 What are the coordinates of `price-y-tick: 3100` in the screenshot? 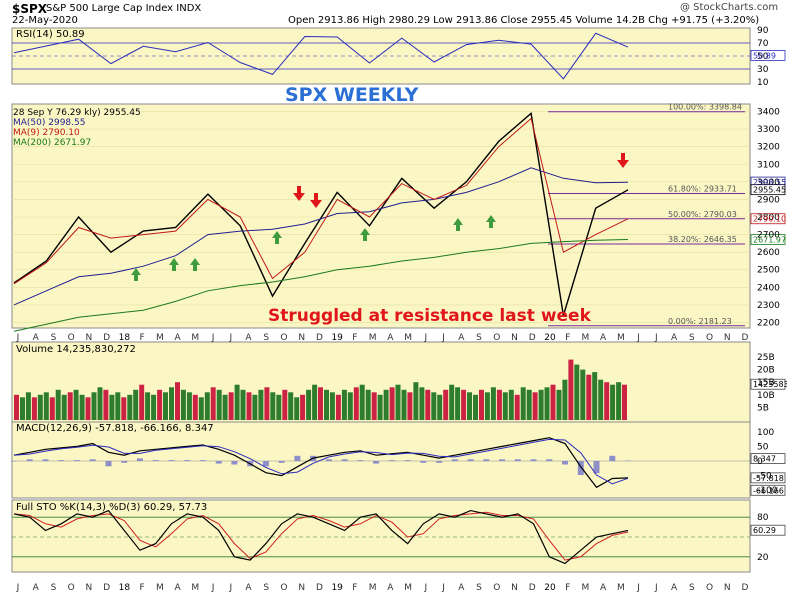 It's located at (768, 165).